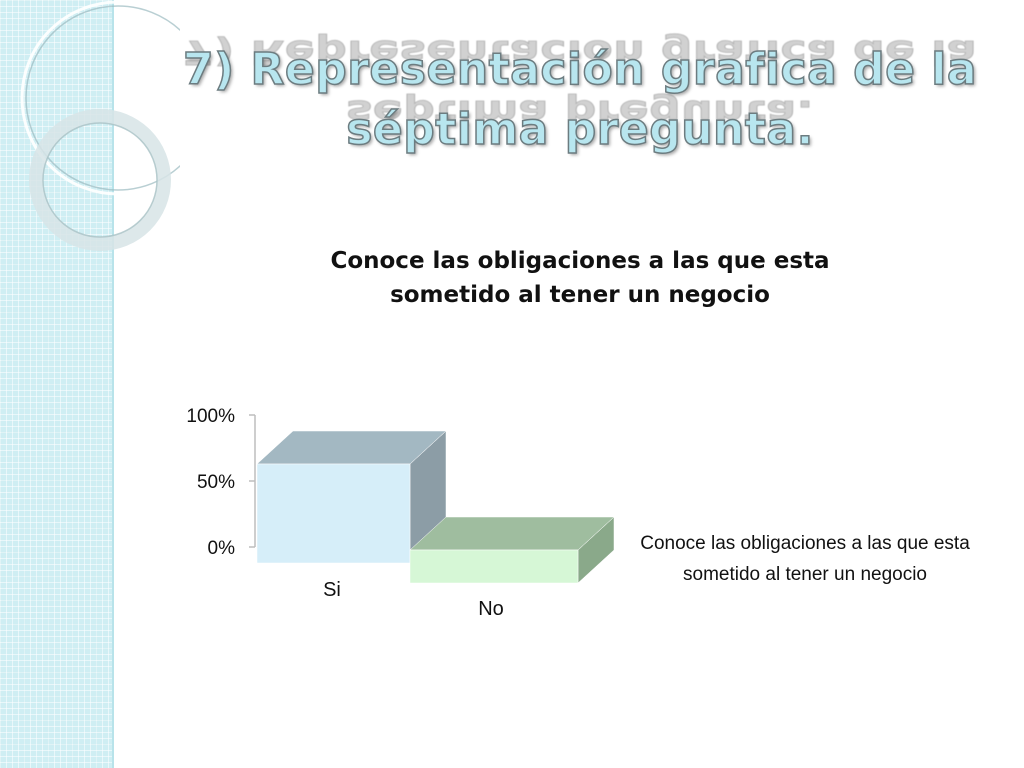 The height and width of the screenshot is (768, 1024). Describe the element at coordinates (580, 69) in the screenshot. I see `title-text-1: 7) Representación grafica de la` at that location.